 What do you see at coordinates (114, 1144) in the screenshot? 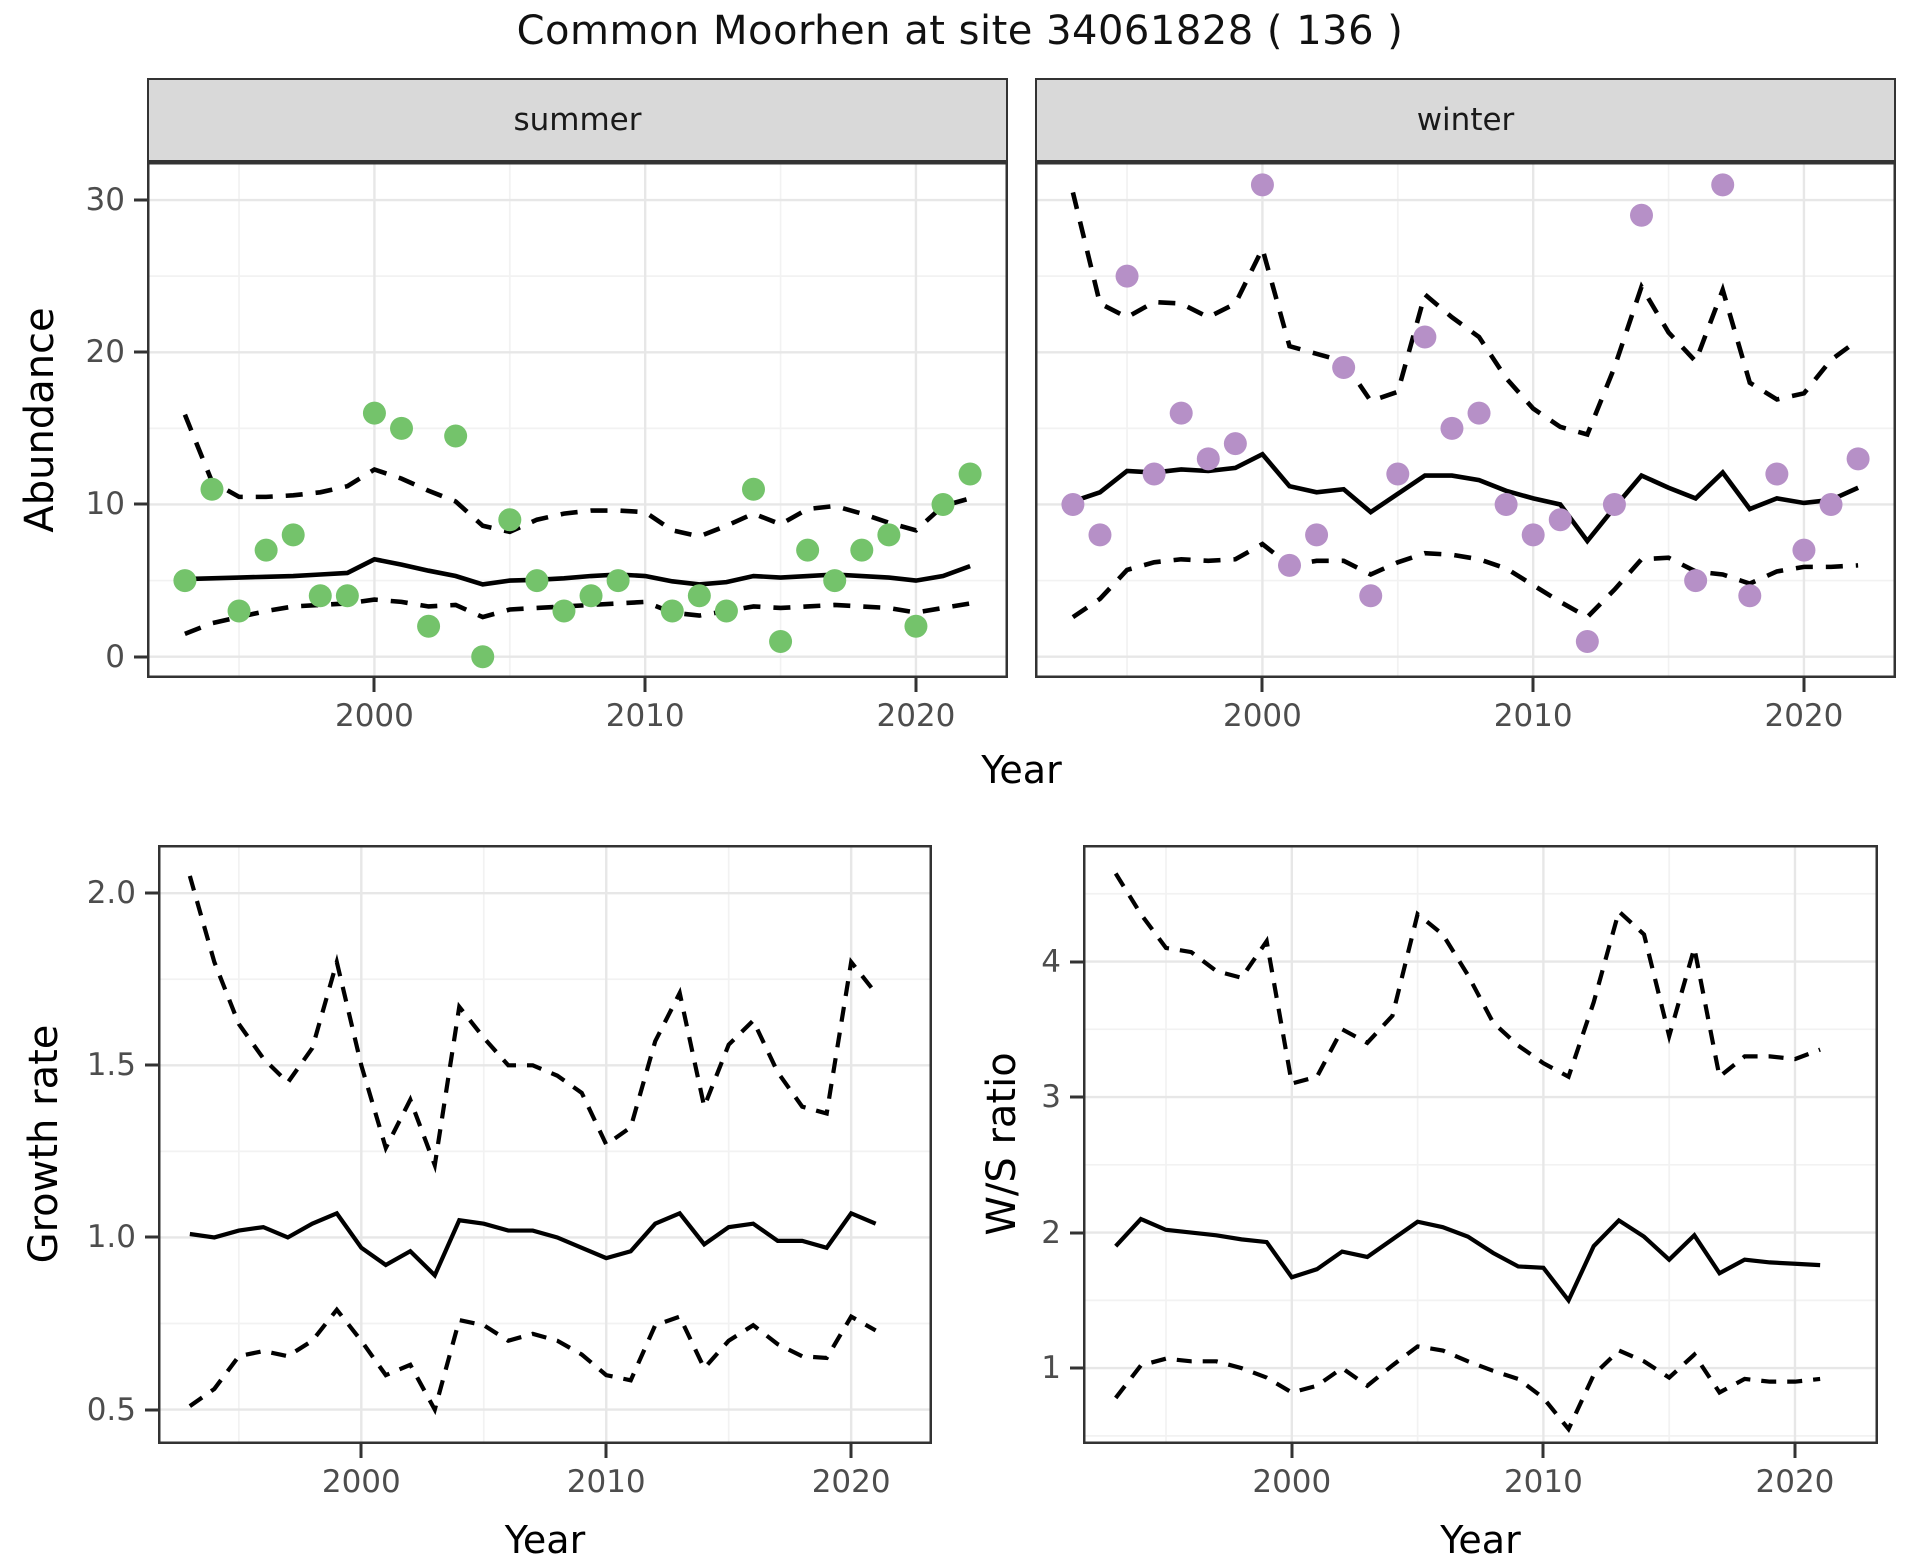
I see `growth-y-axis-ticks: 0.5 1.0 1.5 2.0` at bounding box center [114, 1144].